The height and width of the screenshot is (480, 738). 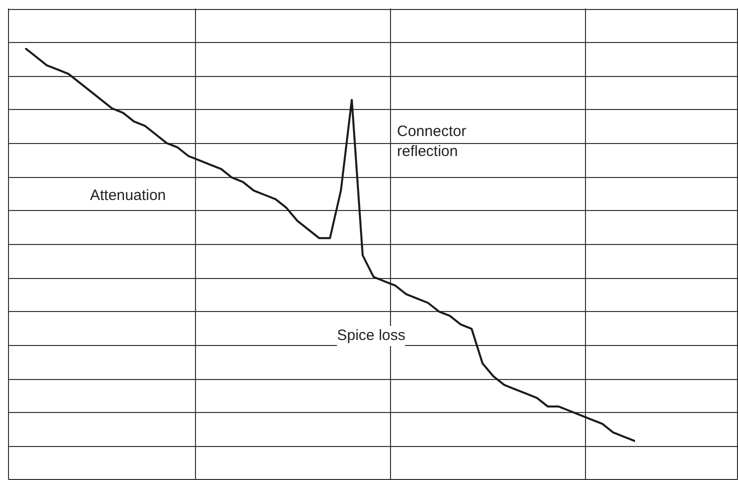 I want to click on annotation: Connector reflection, so click(x=432, y=142).